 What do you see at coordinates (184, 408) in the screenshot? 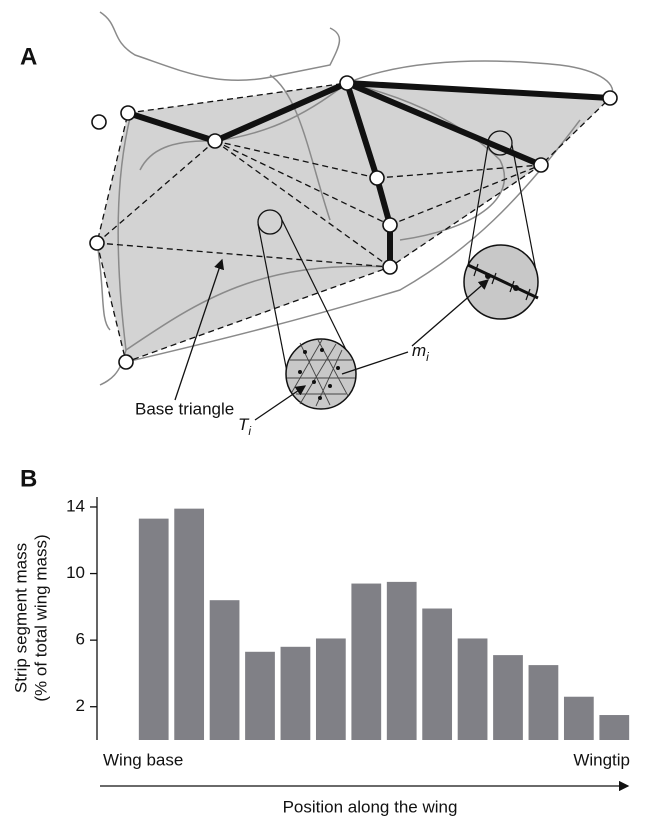
I see `annotation: Base triangle` at bounding box center [184, 408].